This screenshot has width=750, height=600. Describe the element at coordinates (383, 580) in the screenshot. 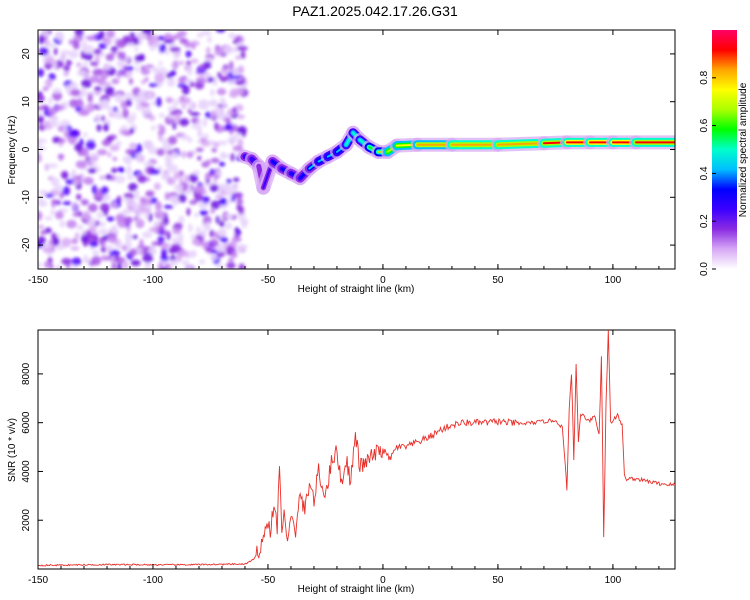

I see `x-tick-label: 0` at that location.